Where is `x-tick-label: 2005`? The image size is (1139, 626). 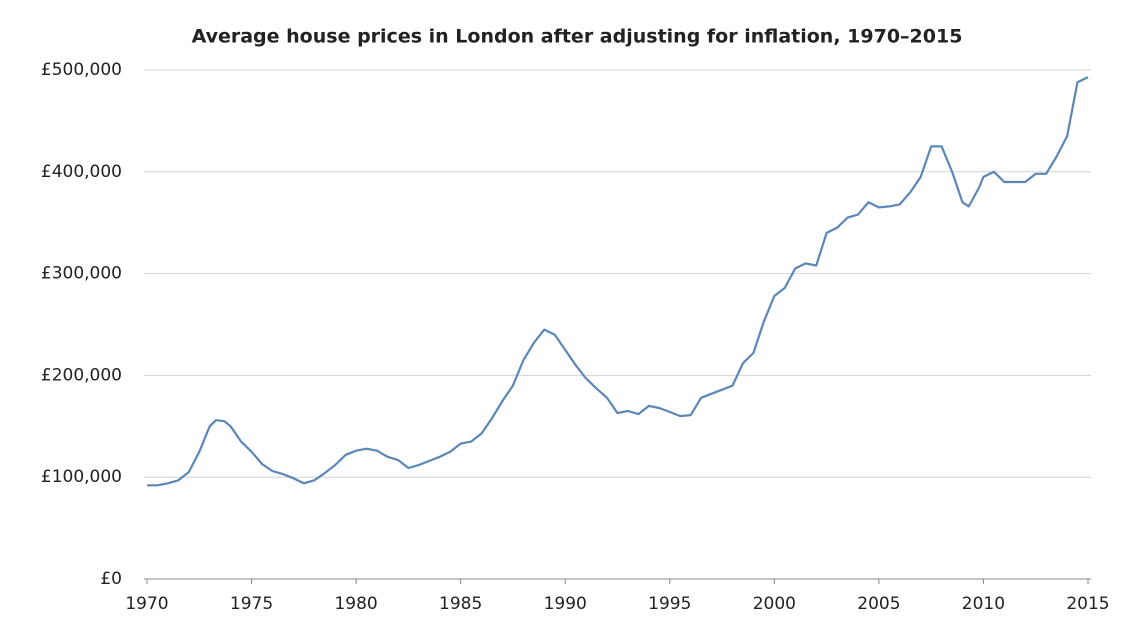
x-tick-label: 2005 is located at coordinates (878, 604).